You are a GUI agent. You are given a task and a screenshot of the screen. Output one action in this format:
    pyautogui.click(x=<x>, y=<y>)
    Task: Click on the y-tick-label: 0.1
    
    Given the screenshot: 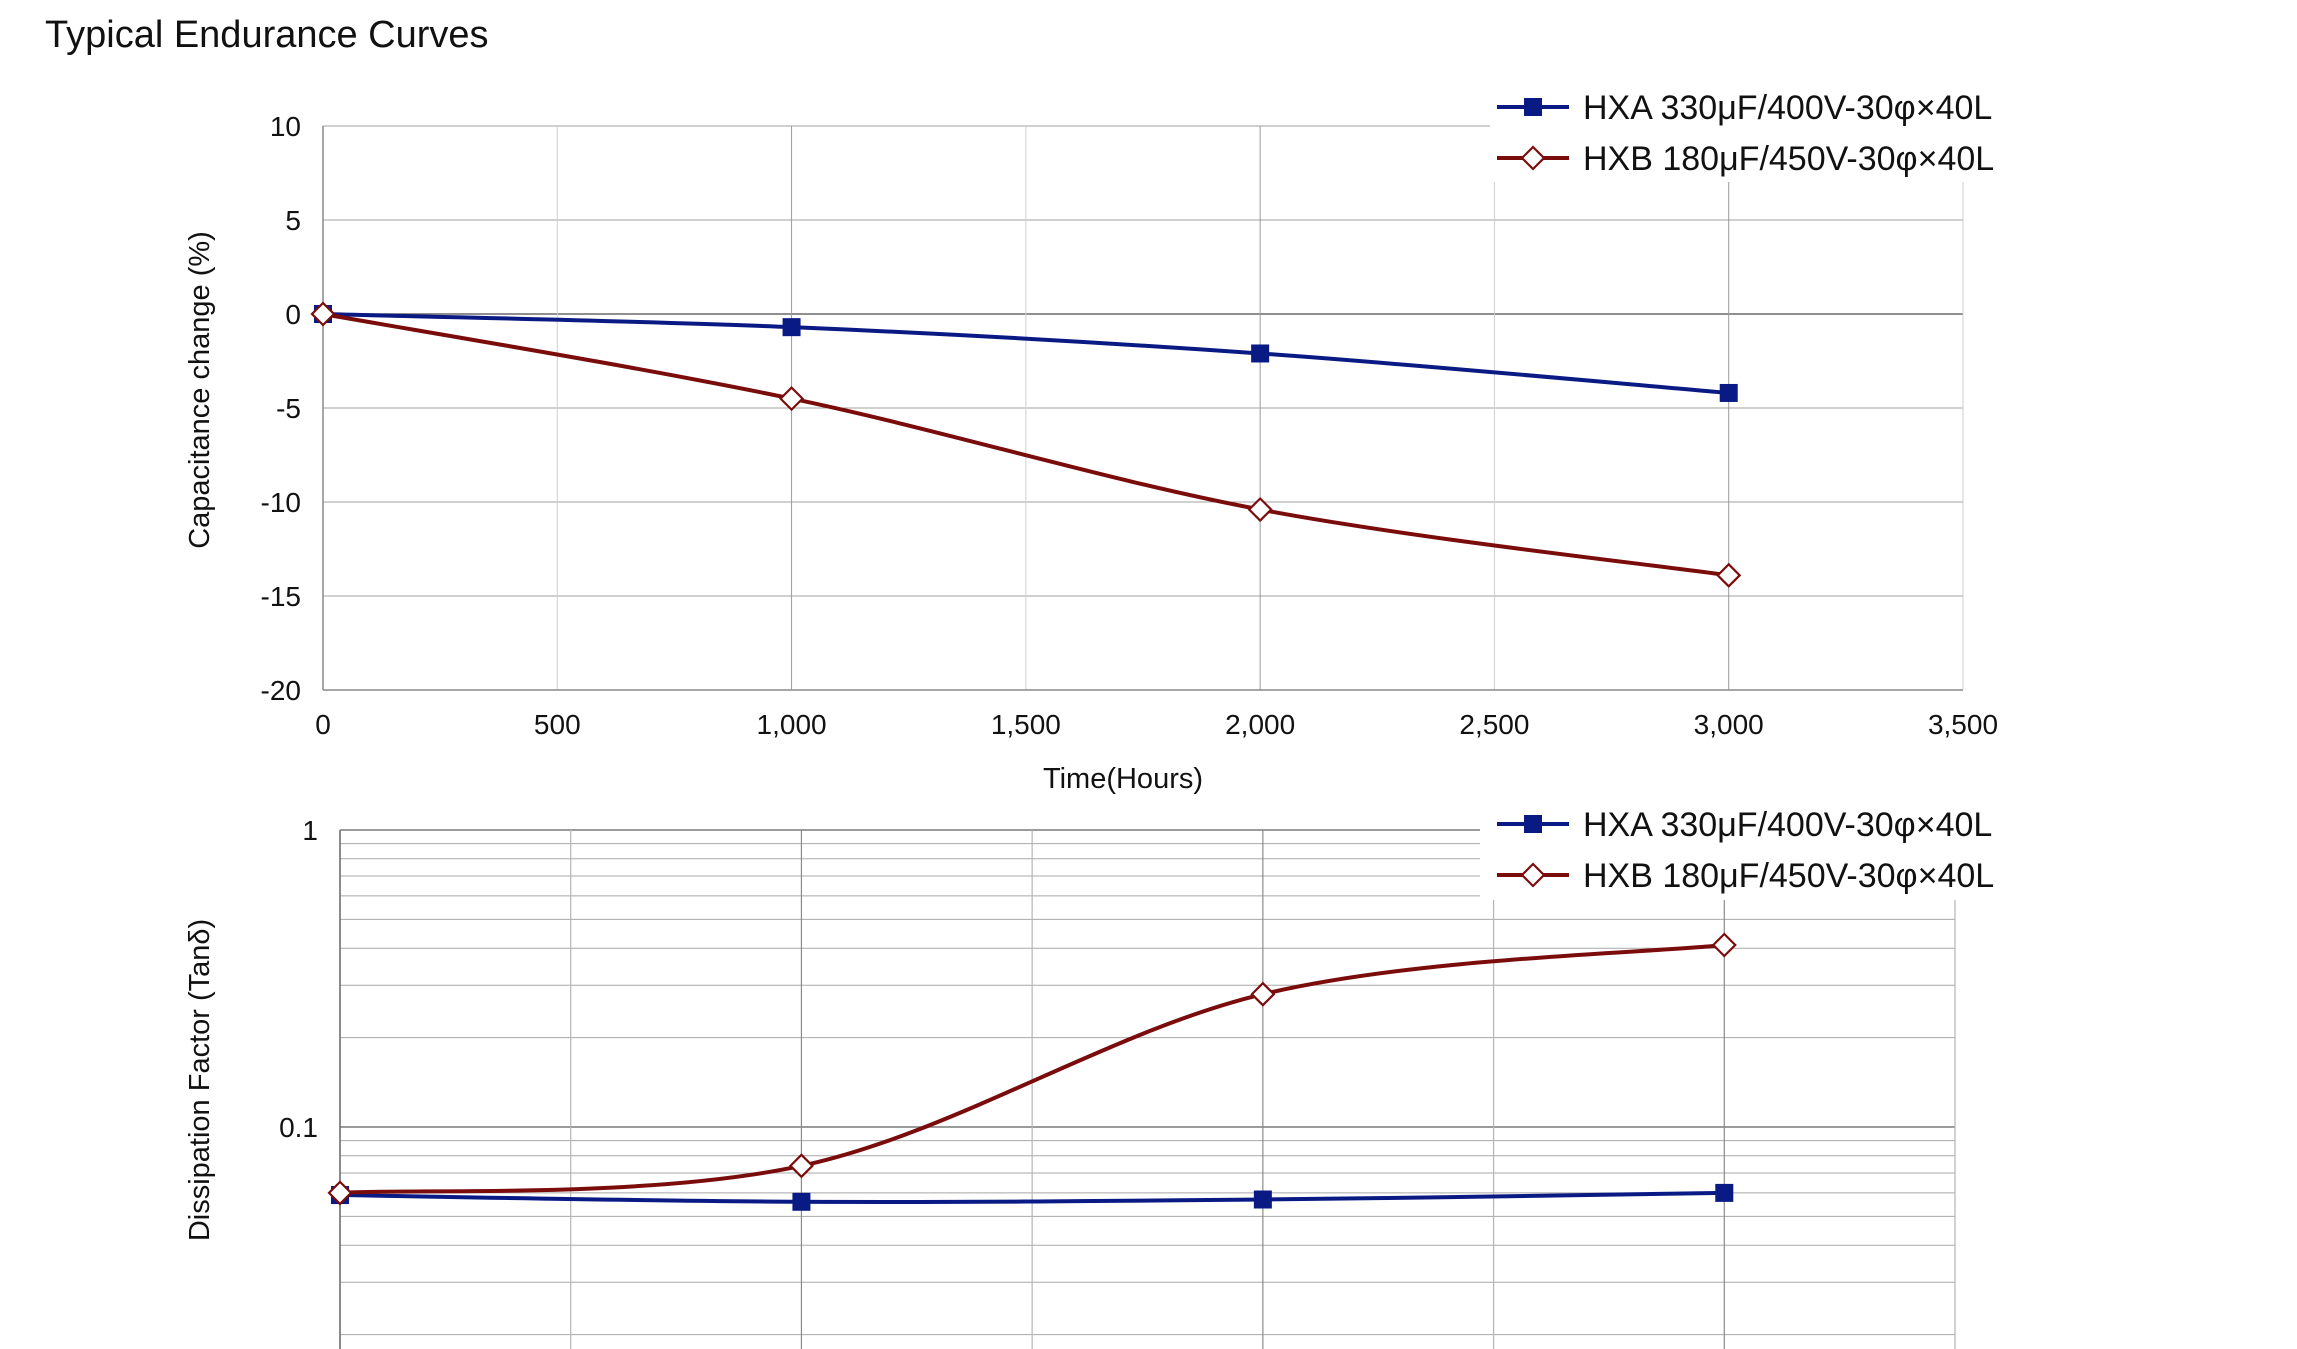 What is the action you would take?
    pyautogui.click(x=298, y=1127)
    